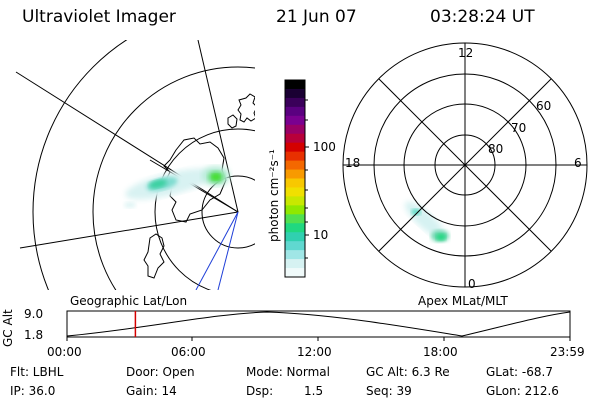 The width and height of the screenshot is (600, 400). I want to click on mlt-label-0: 0, so click(472, 284).